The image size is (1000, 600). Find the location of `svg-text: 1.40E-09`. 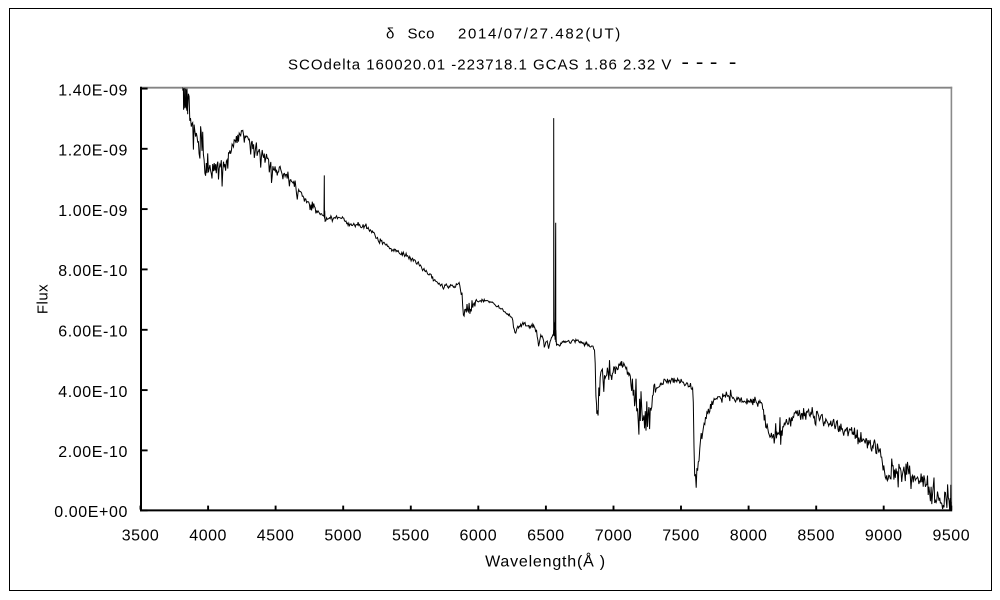

svg-text: 1.40E-09 is located at coordinates (93, 90).